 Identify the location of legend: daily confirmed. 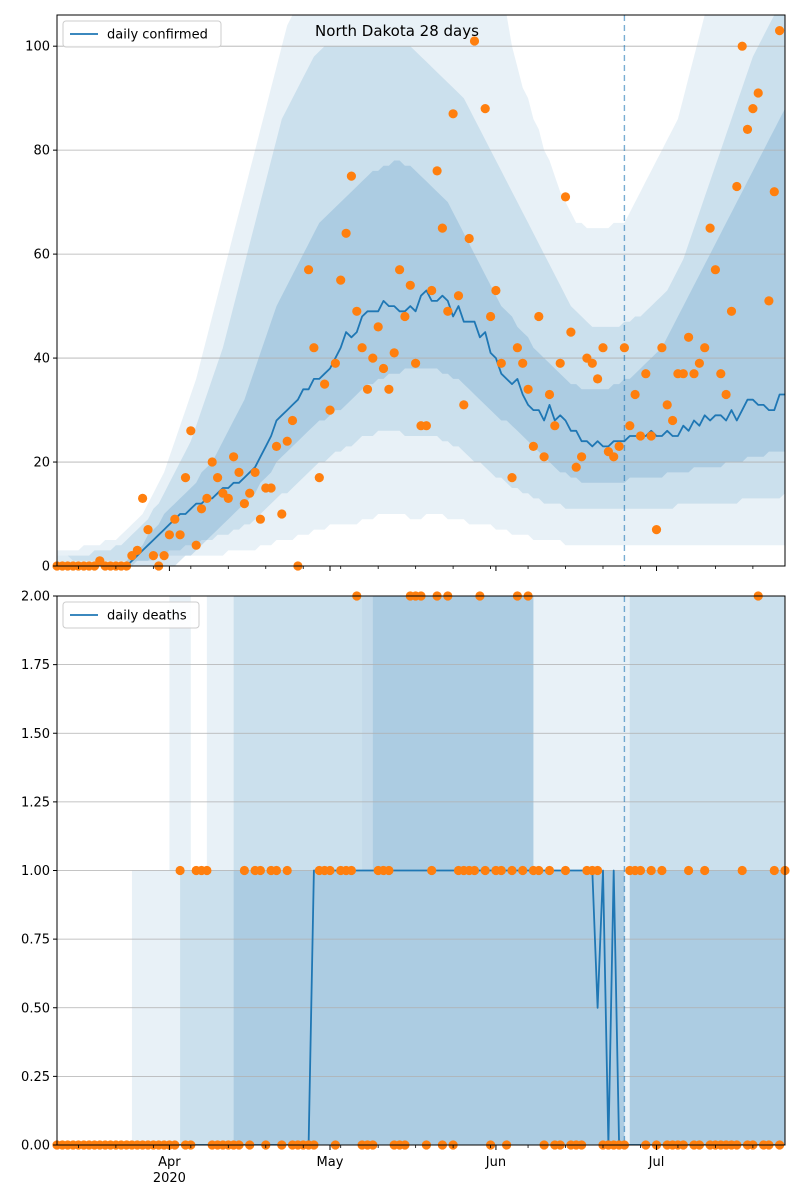
(142, 34).